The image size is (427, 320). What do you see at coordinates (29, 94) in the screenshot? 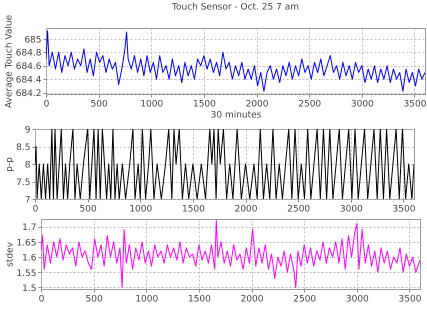
I see `y-tick-label: 684.2` at bounding box center [29, 94].